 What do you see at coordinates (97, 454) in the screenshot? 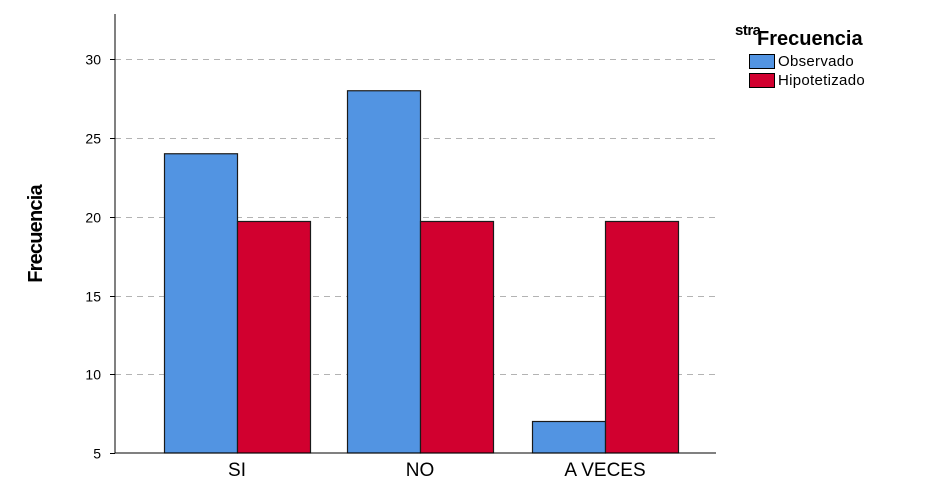
I see `y-tick-label-5: 5` at bounding box center [97, 454].